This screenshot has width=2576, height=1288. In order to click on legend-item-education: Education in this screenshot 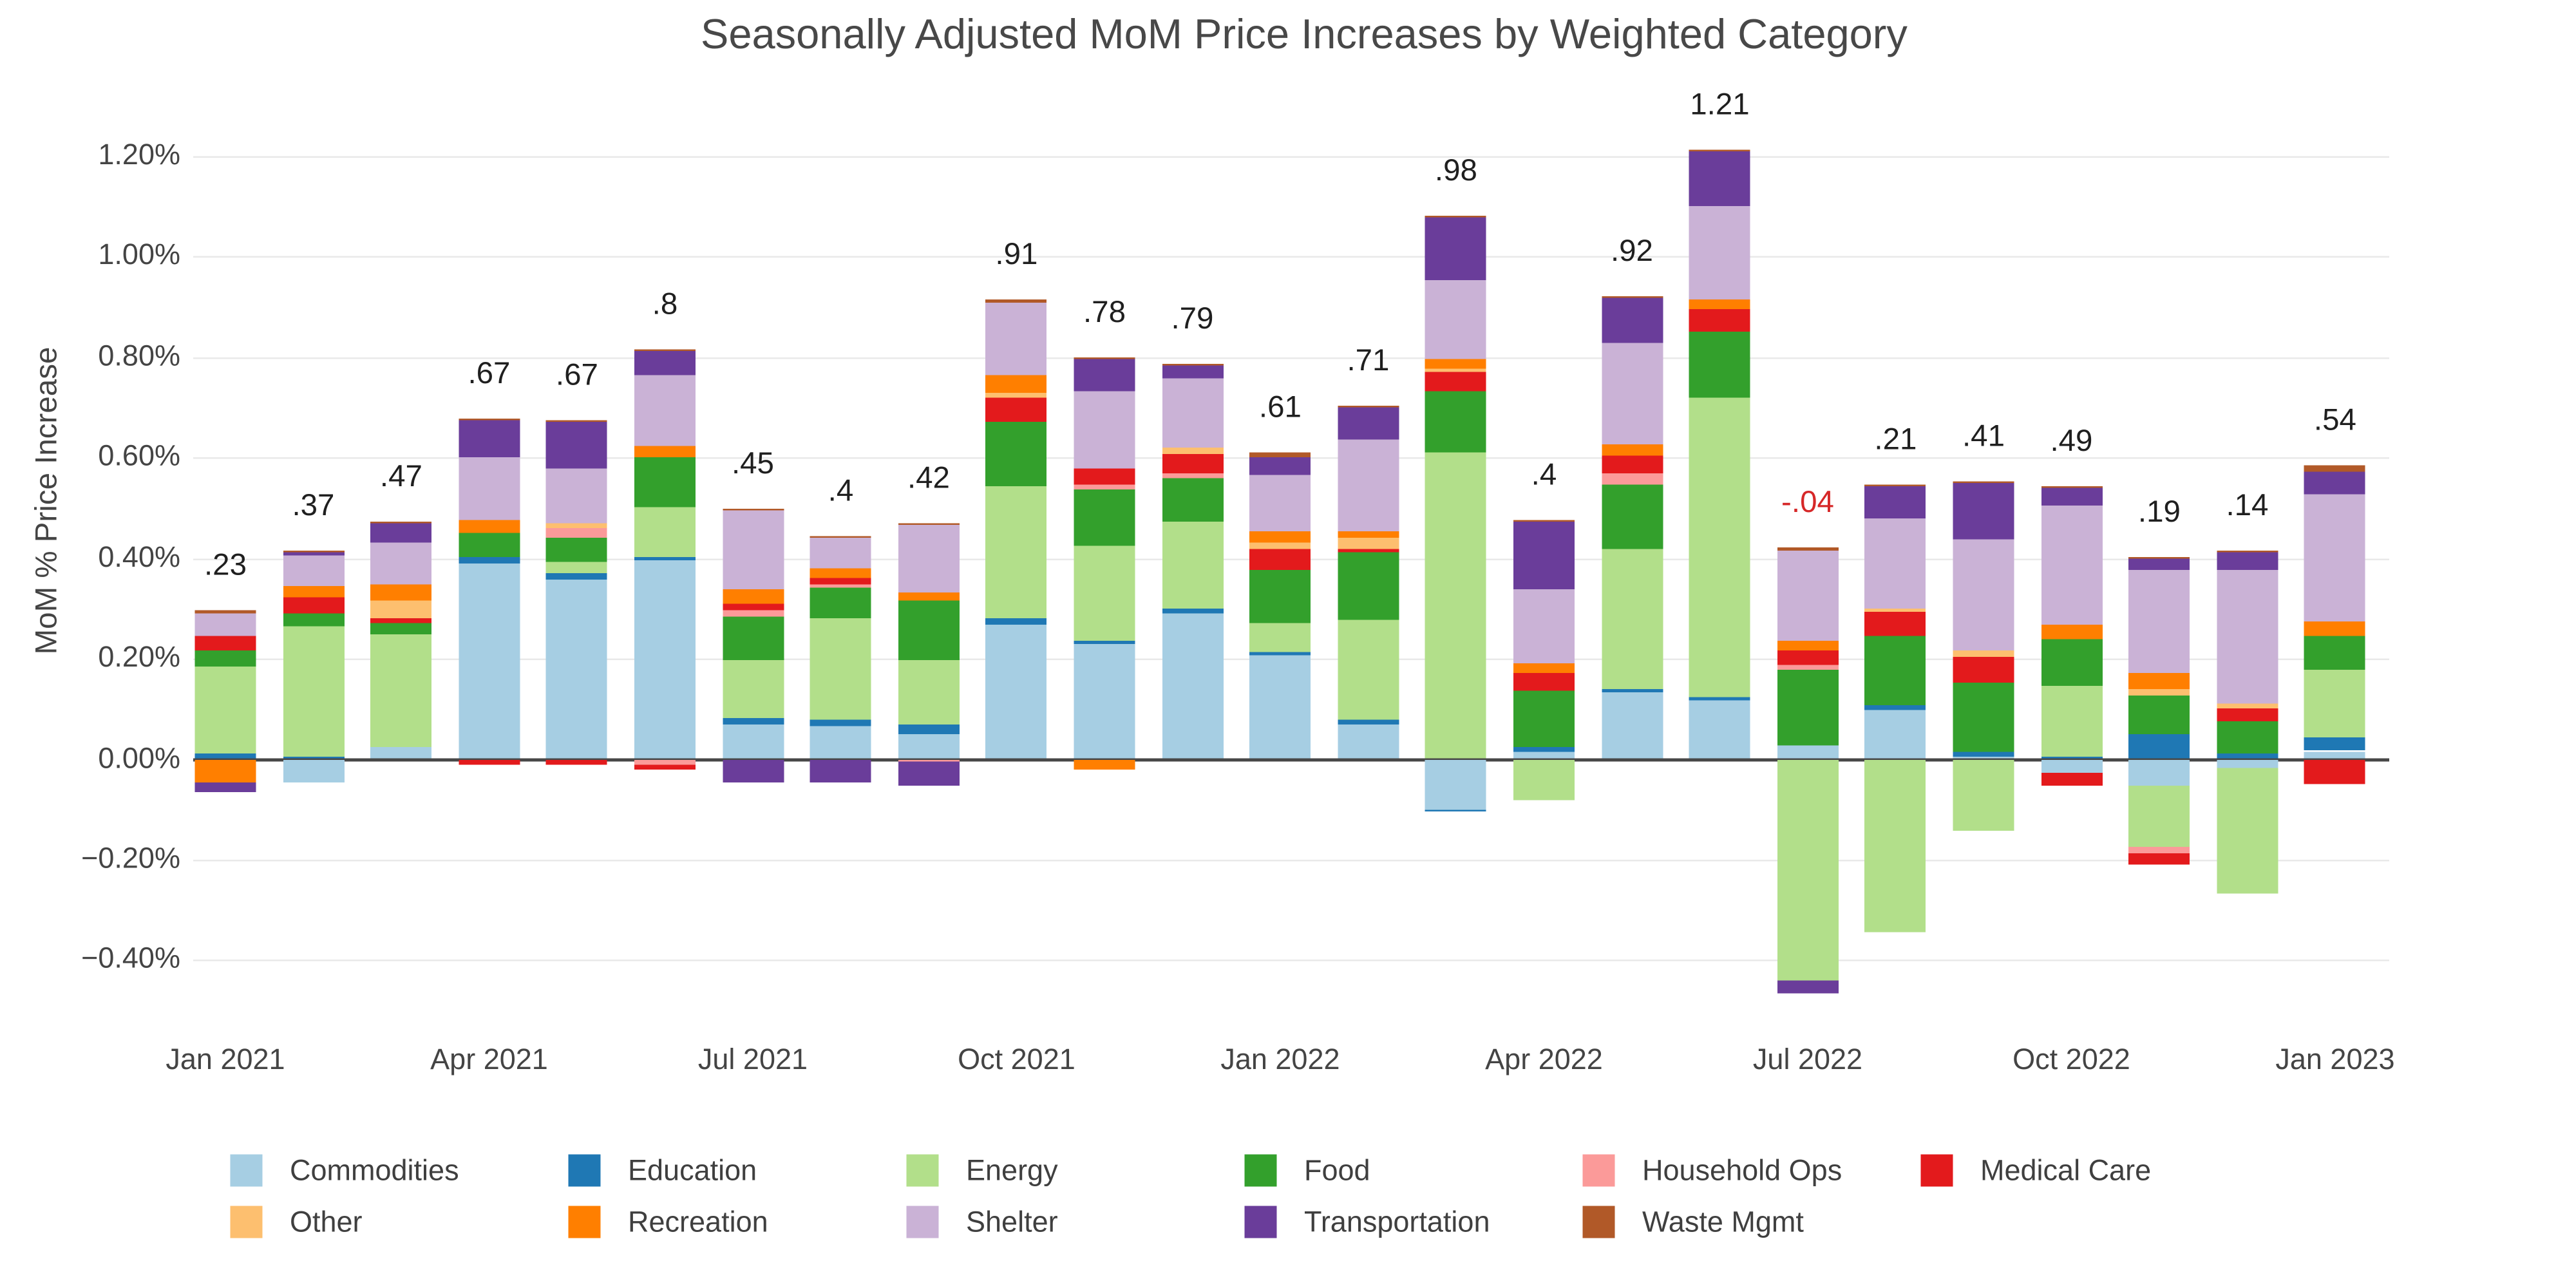, I will do `click(662, 1170)`.